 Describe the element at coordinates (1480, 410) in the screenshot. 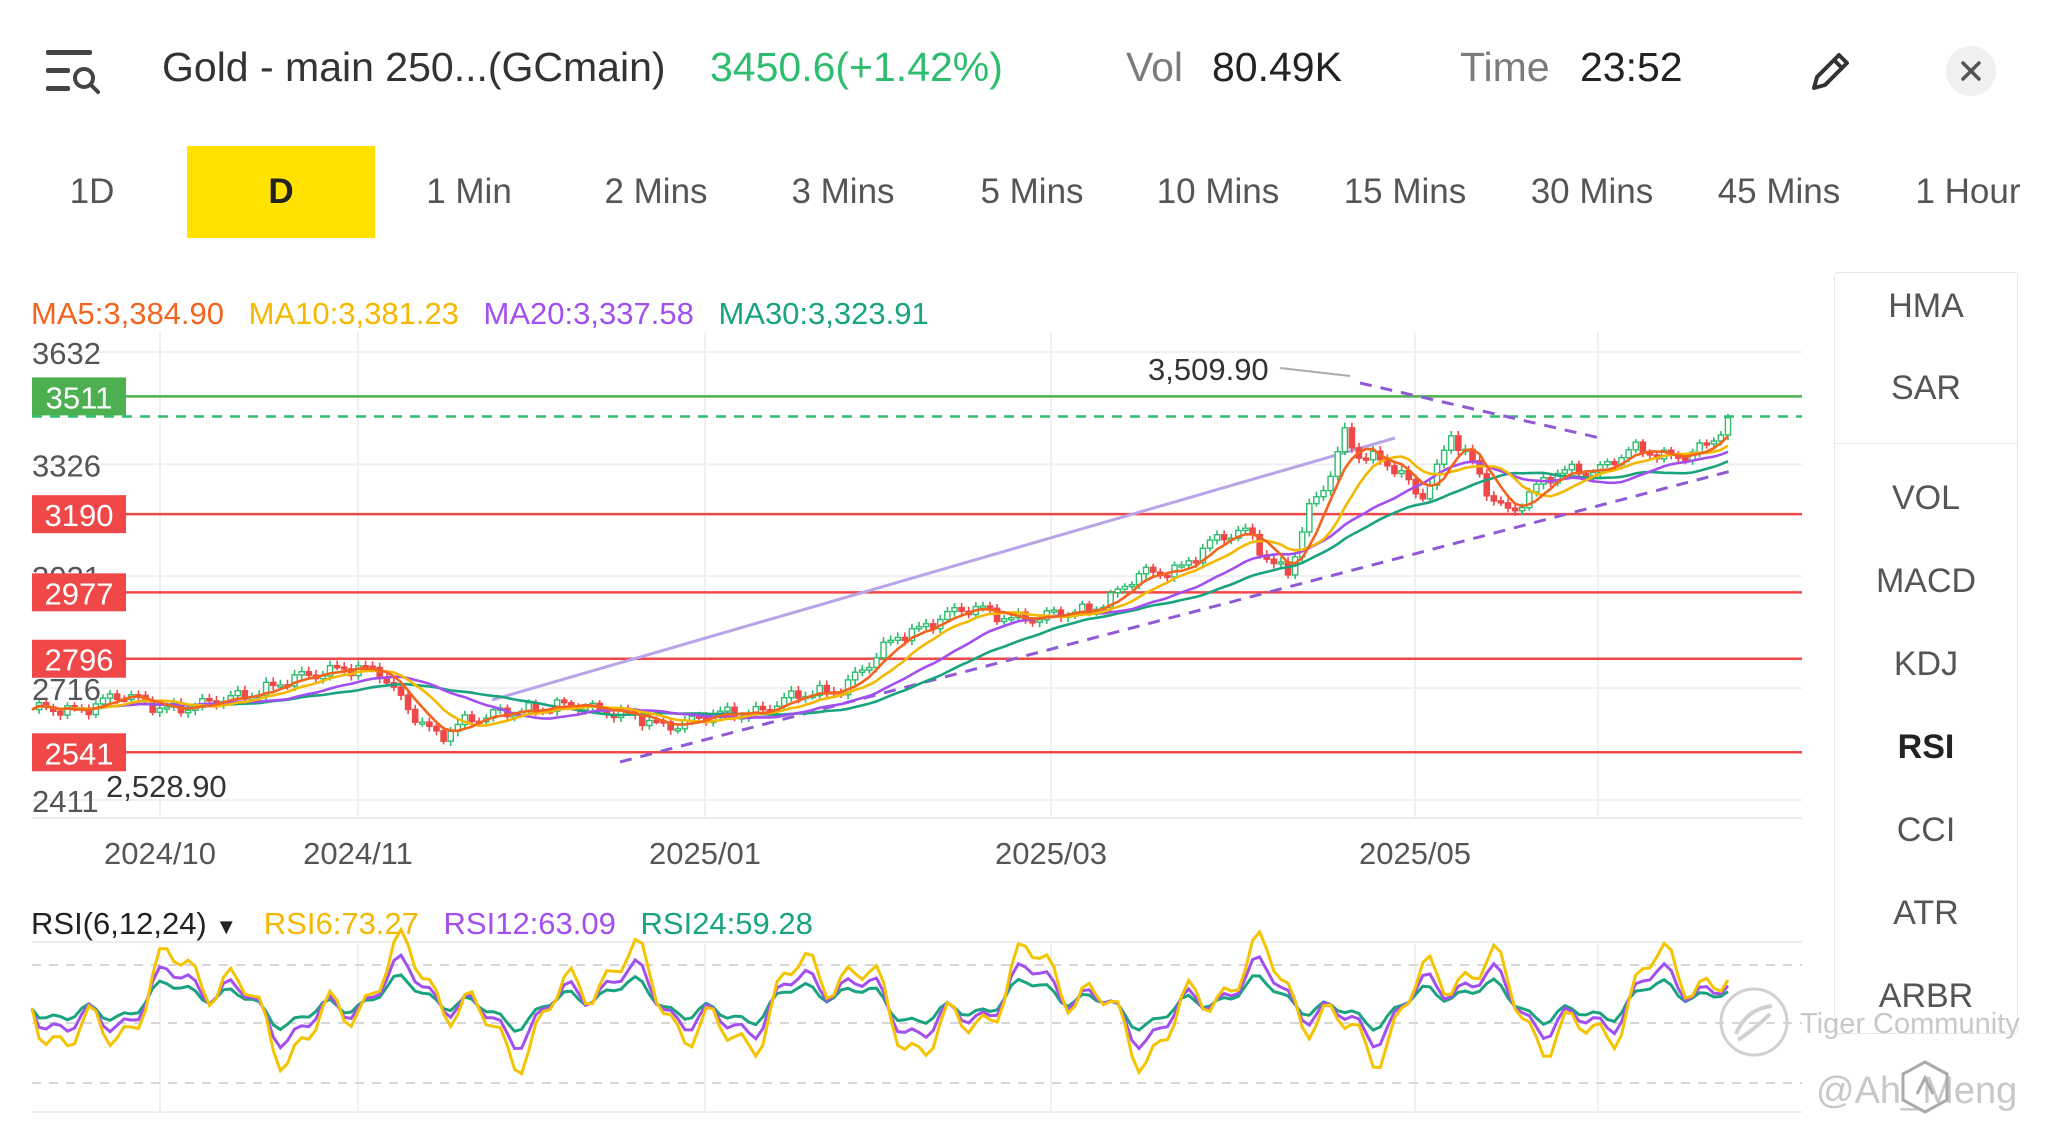

I see `trendline-resistance` at that location.